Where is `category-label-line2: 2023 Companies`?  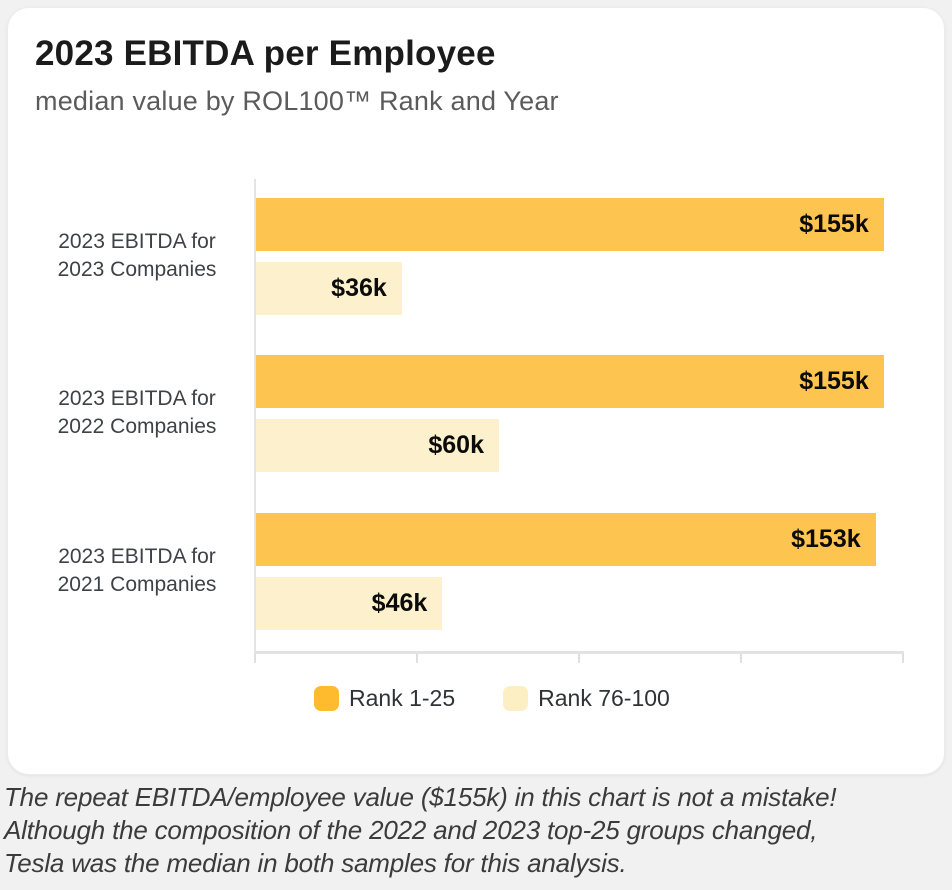
category-label-line2: 2023 Companies is located at coordinates (137, 269).